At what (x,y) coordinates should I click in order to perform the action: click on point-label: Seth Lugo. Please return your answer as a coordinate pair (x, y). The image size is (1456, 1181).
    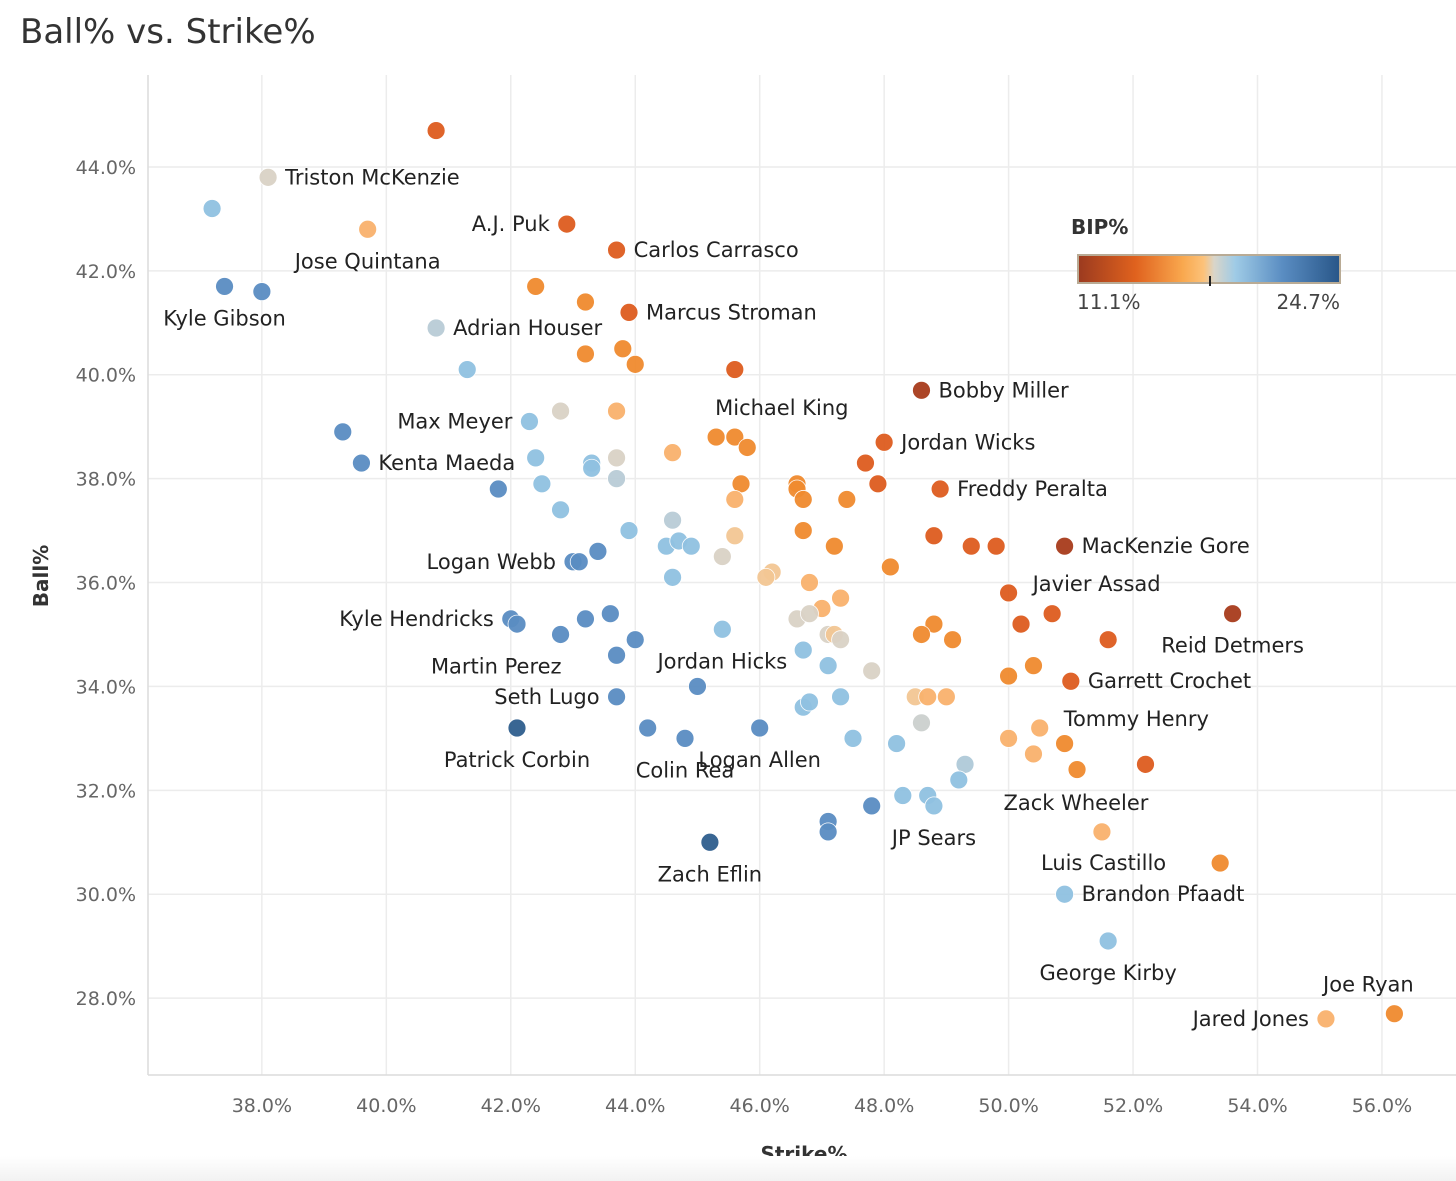
    Looking at the image, I should click on (546, 697).